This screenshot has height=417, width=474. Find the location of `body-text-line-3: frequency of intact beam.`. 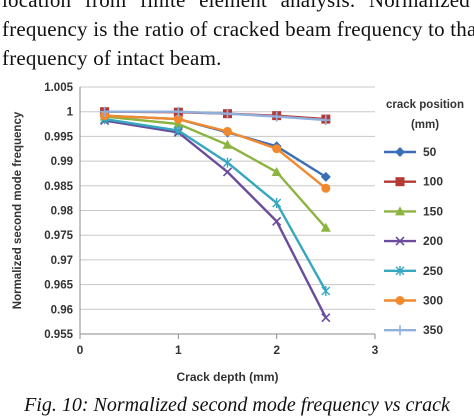

body-text-line-3: frequency of intact beam. is located at coordinates (112, 58).